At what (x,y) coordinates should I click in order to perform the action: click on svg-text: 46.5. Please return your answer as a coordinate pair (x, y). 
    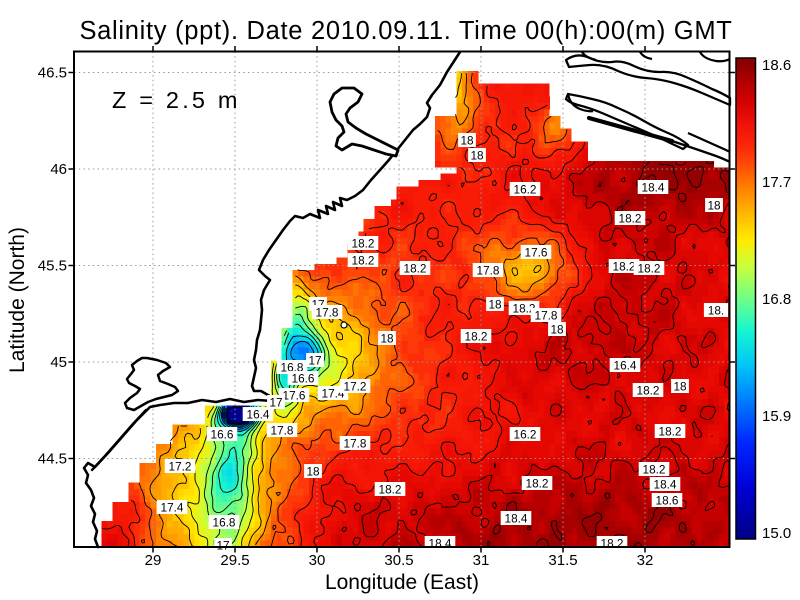
    Looking at the image, I should click on (52, 73).